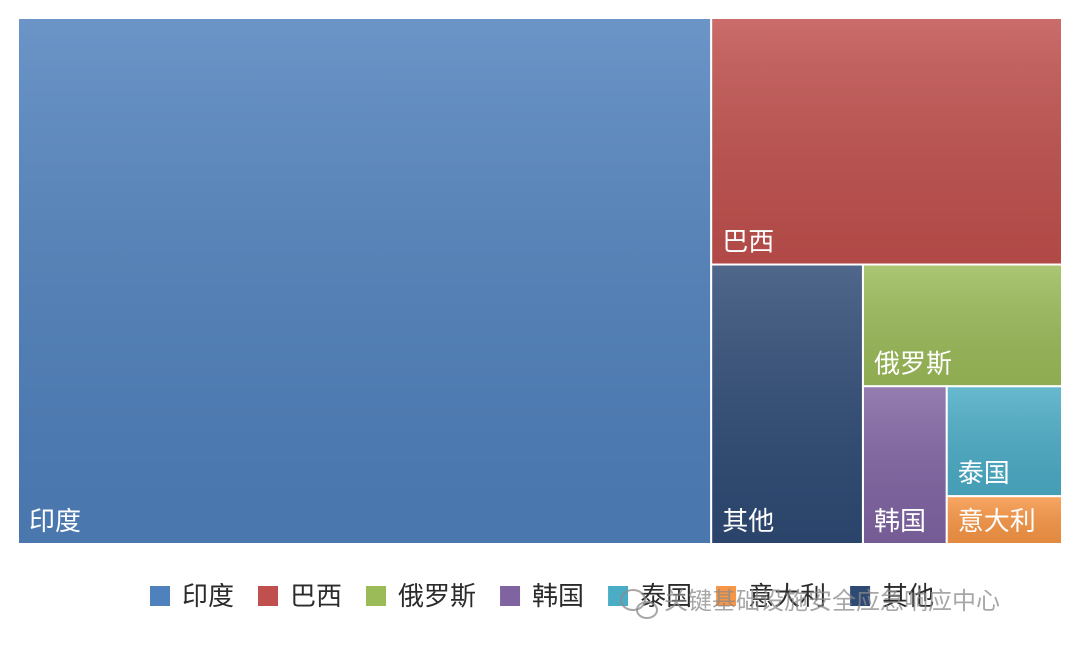  I want to click on tile-label: 俄罗斯, so click(913, 364).